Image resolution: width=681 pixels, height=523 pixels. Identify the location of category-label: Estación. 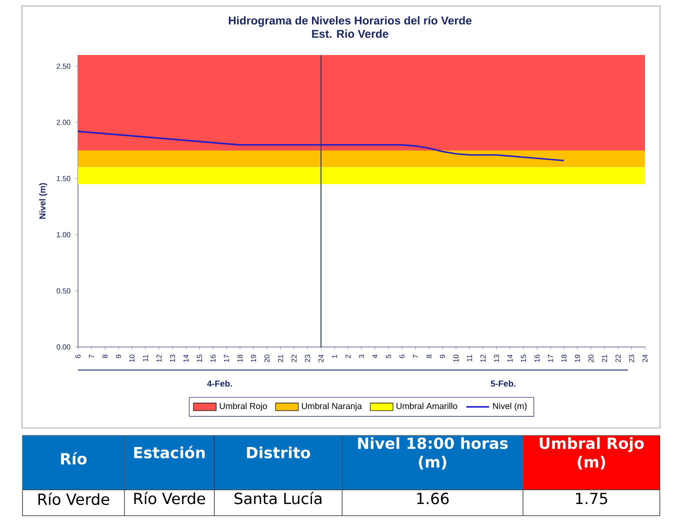
(169, 452).